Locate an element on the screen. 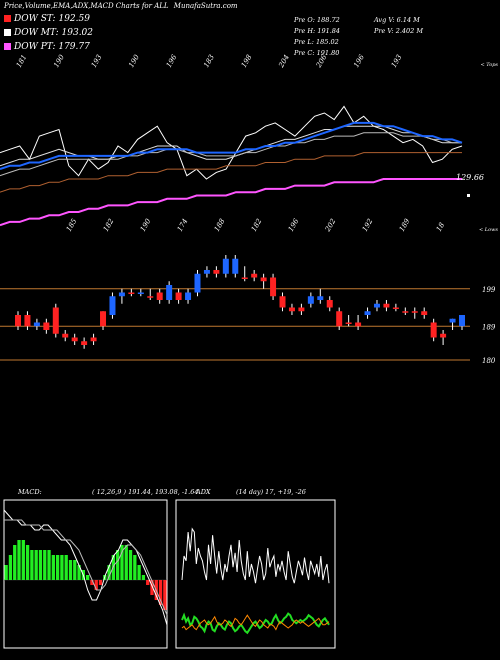  macd-params: ( 12,26,9 ) 191.44, 193.08, -1.64 is located at coordinates (145, 492).